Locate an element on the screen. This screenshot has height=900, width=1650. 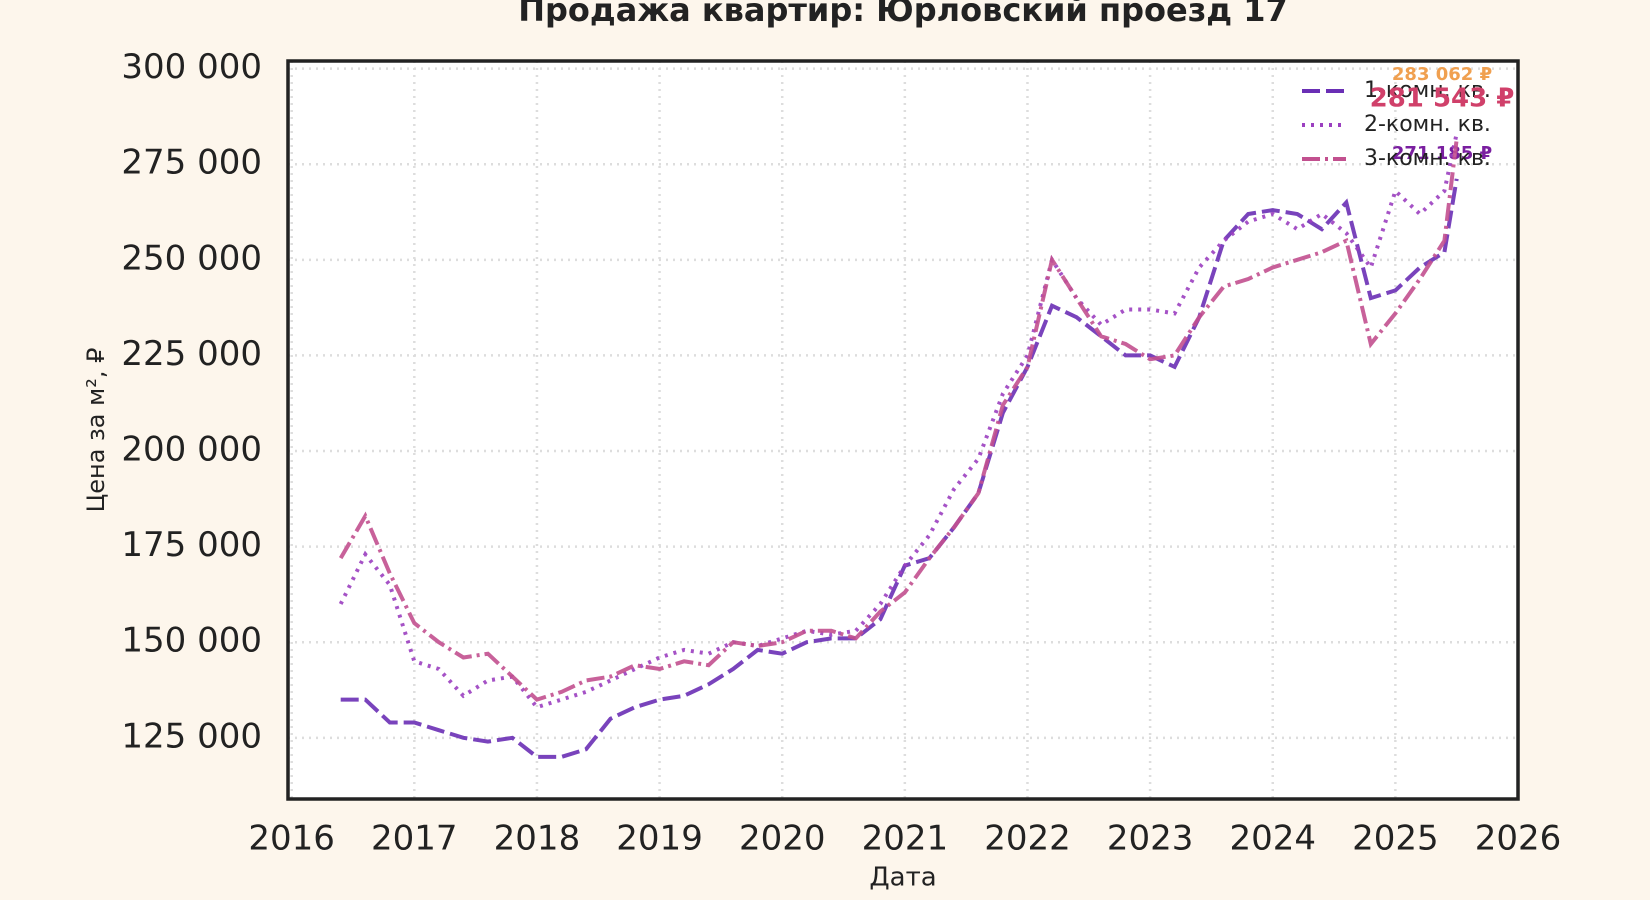
legend-label: 3-комн. кв. is located at coordinates (1427, 158).